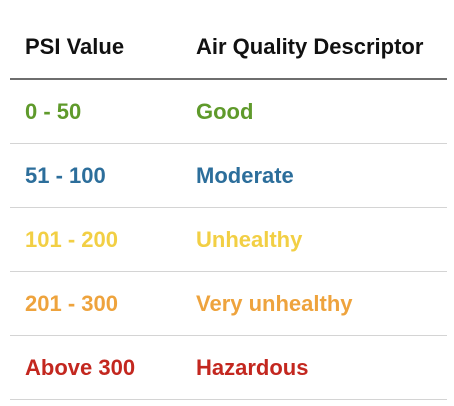  Describe the element at coordinates (315, 239) in the screenshot. I see `descriptor-cell: Unhealthy` at that location.